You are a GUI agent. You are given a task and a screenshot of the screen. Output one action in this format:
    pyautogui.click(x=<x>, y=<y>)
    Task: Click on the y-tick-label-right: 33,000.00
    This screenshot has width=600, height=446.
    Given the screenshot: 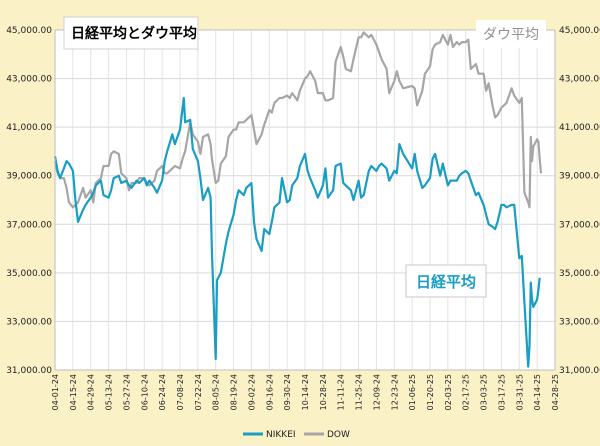 What is the action you would take?
    pyautogui.click(x=579, y=322)
    